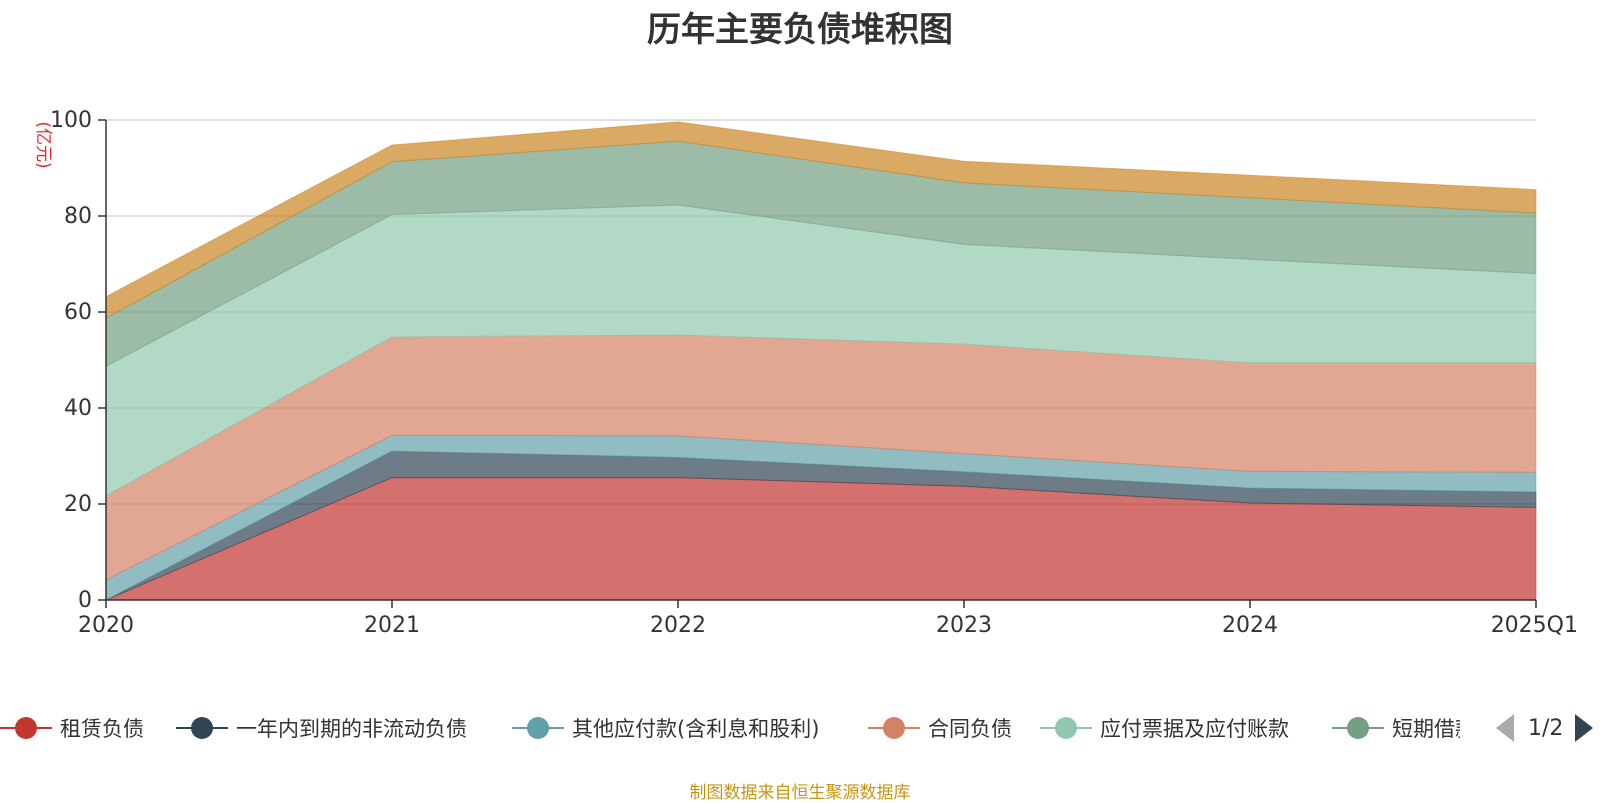 Image resolution: width=1600 pixels, height=803 pixels. I want to click on x-tick-label: 2022, so click(678, 625).